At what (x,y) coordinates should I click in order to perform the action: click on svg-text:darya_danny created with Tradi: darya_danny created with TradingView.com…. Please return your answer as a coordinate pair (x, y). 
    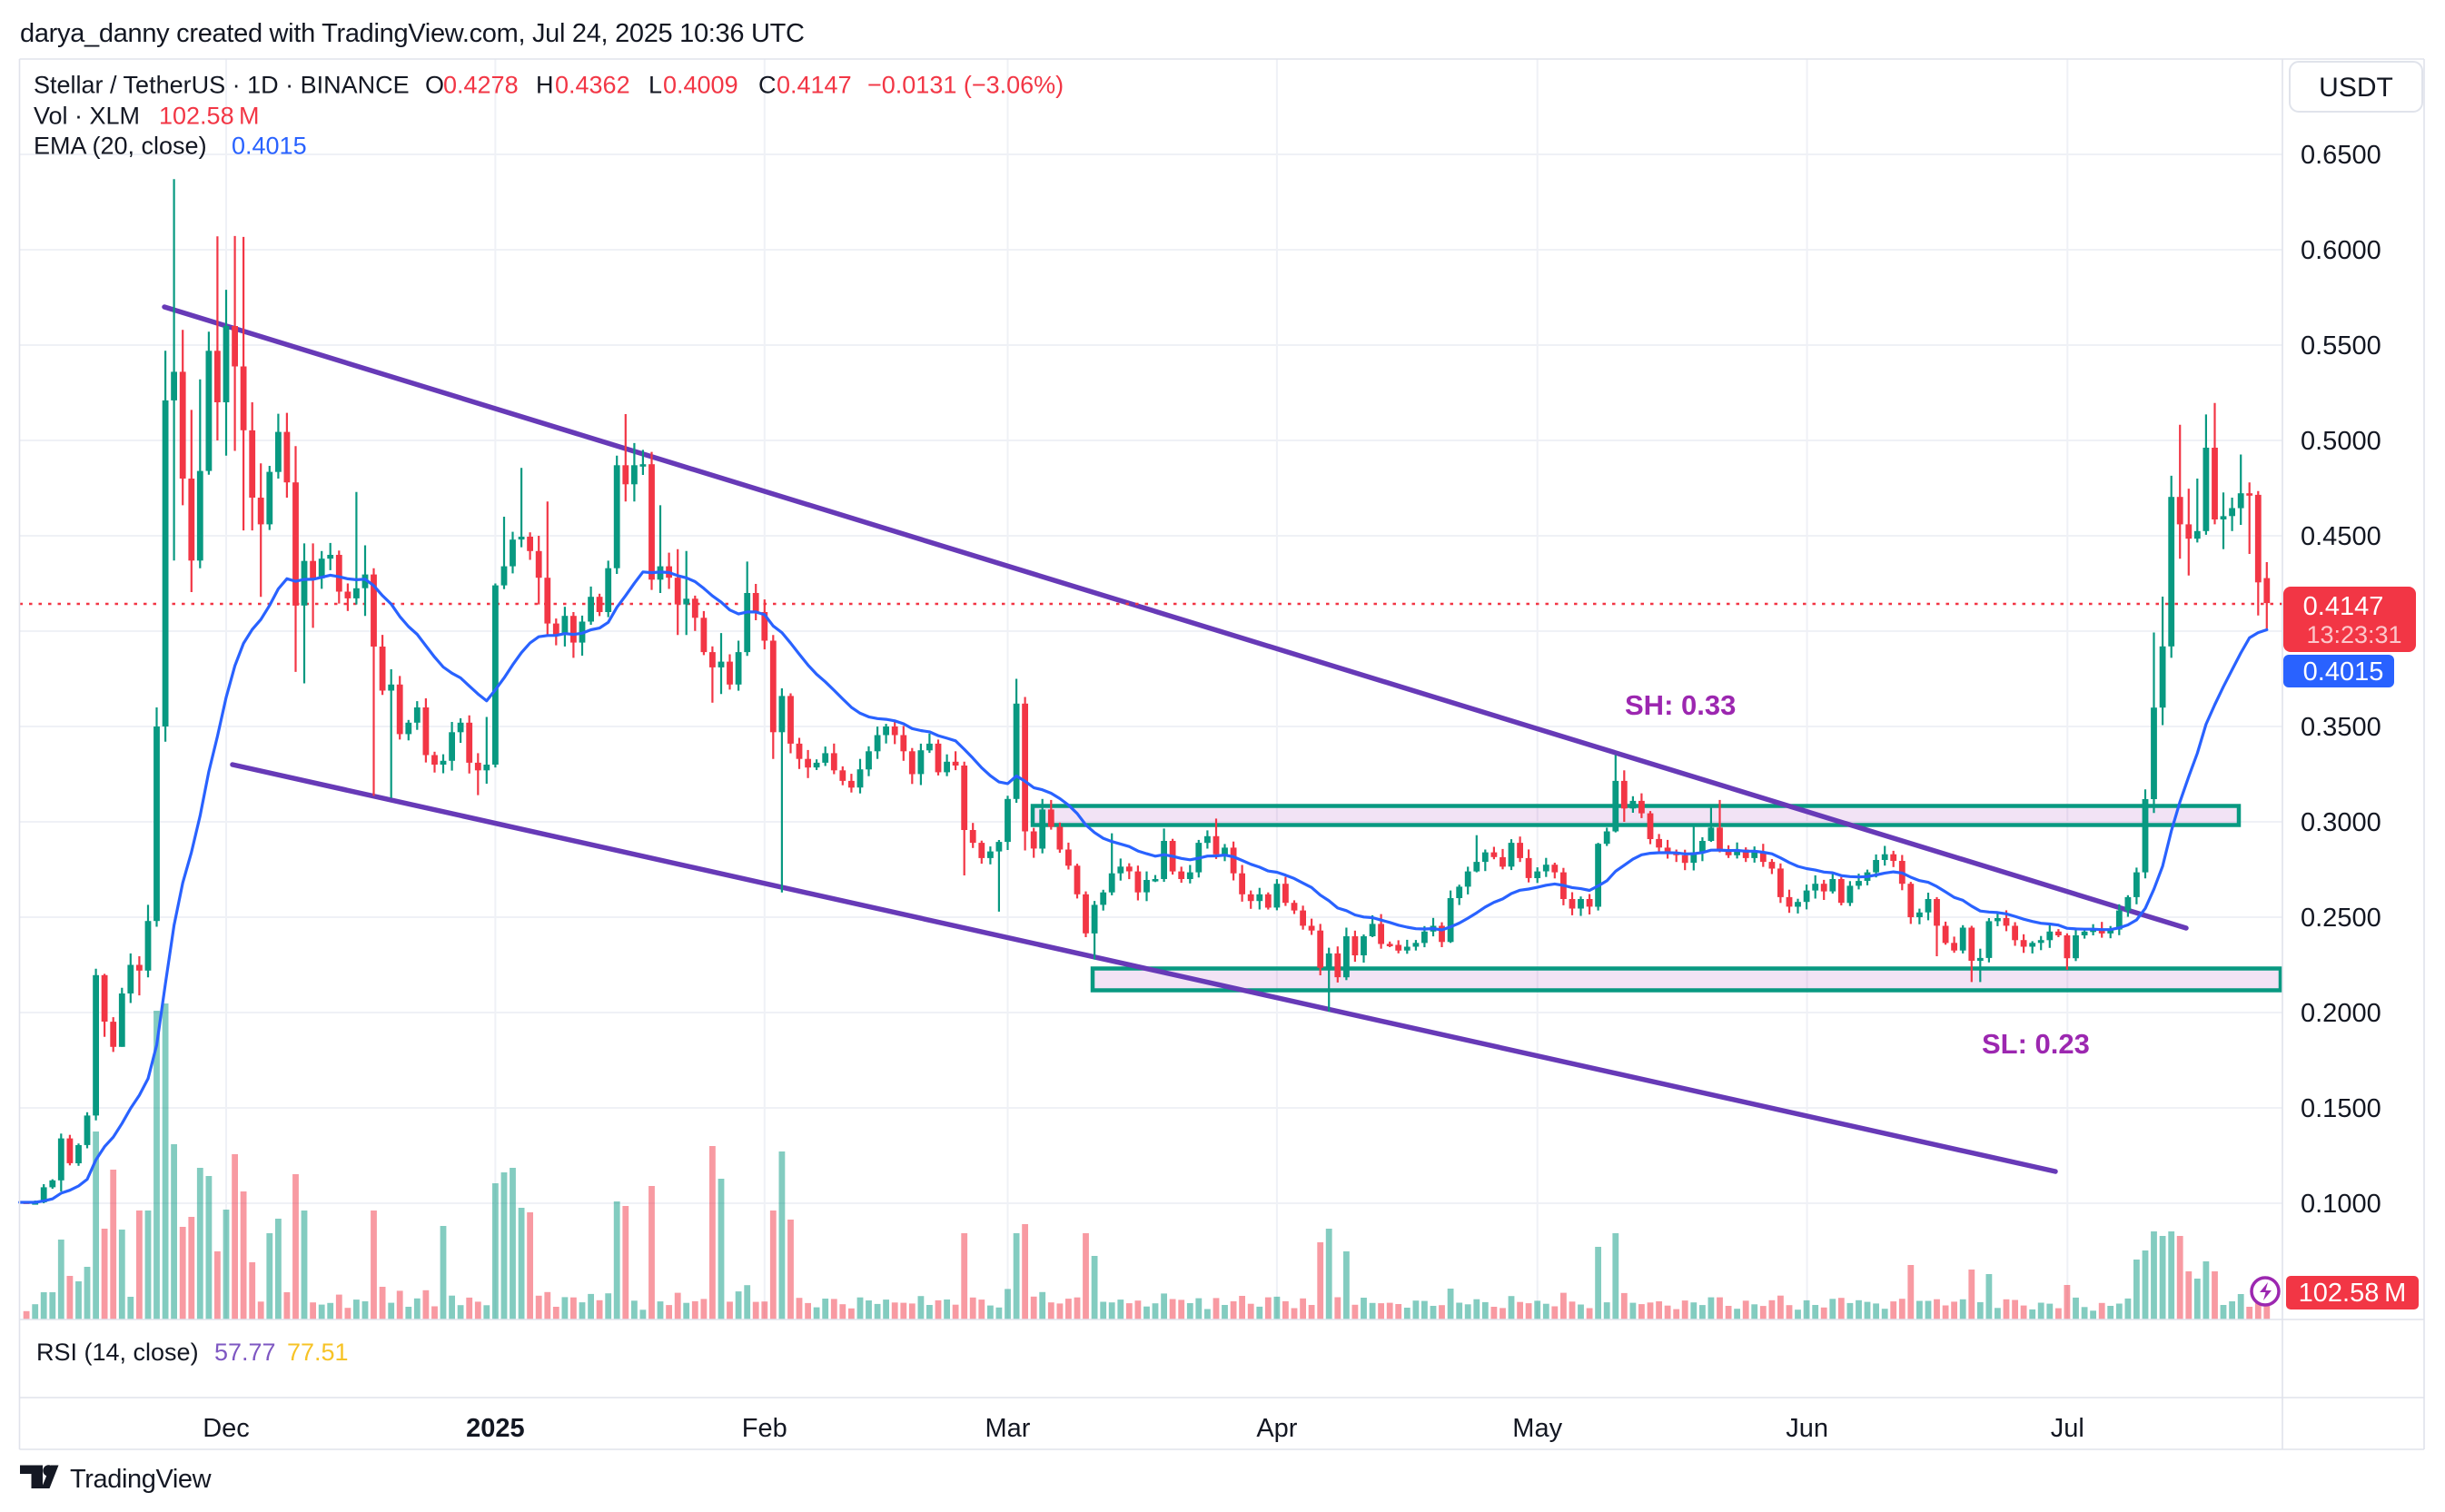
    Looking at the image, I should click on (412, 34).